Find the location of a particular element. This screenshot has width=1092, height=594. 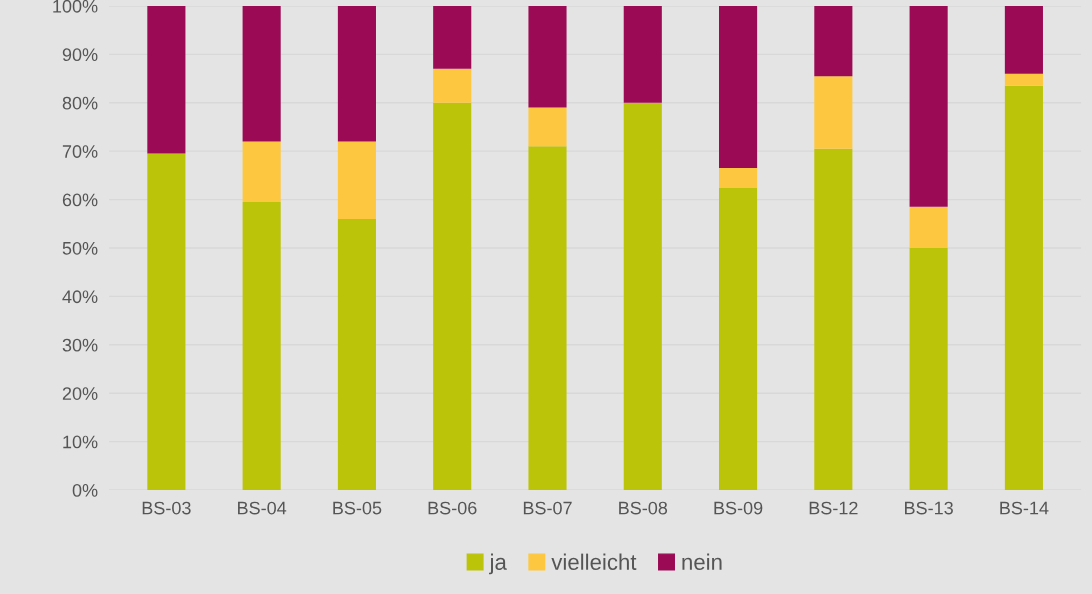

x-tick-label: BS-13 is located at coordinates (929, 508).